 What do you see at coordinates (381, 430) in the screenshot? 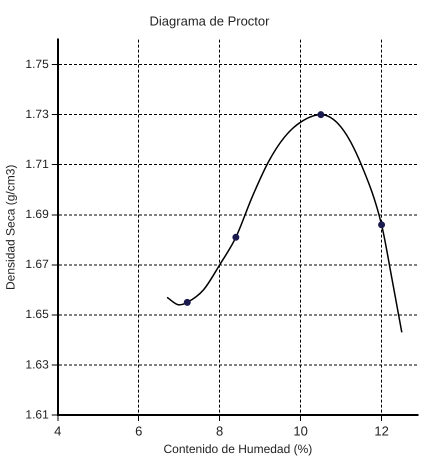
I see `x-tick-label: 12` at bounding box center [381, 430].